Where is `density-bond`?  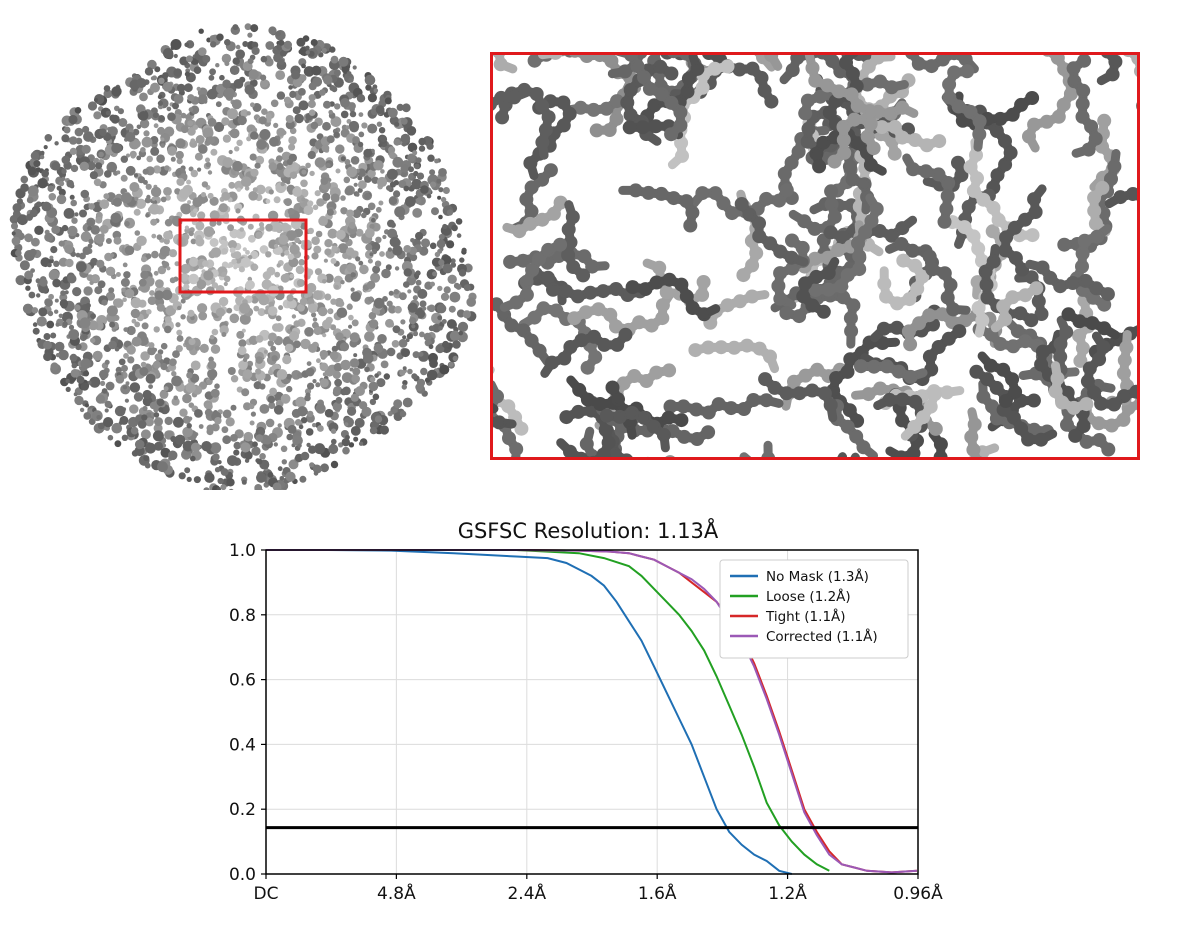
density-bond is located at coordinates (1132, 195).